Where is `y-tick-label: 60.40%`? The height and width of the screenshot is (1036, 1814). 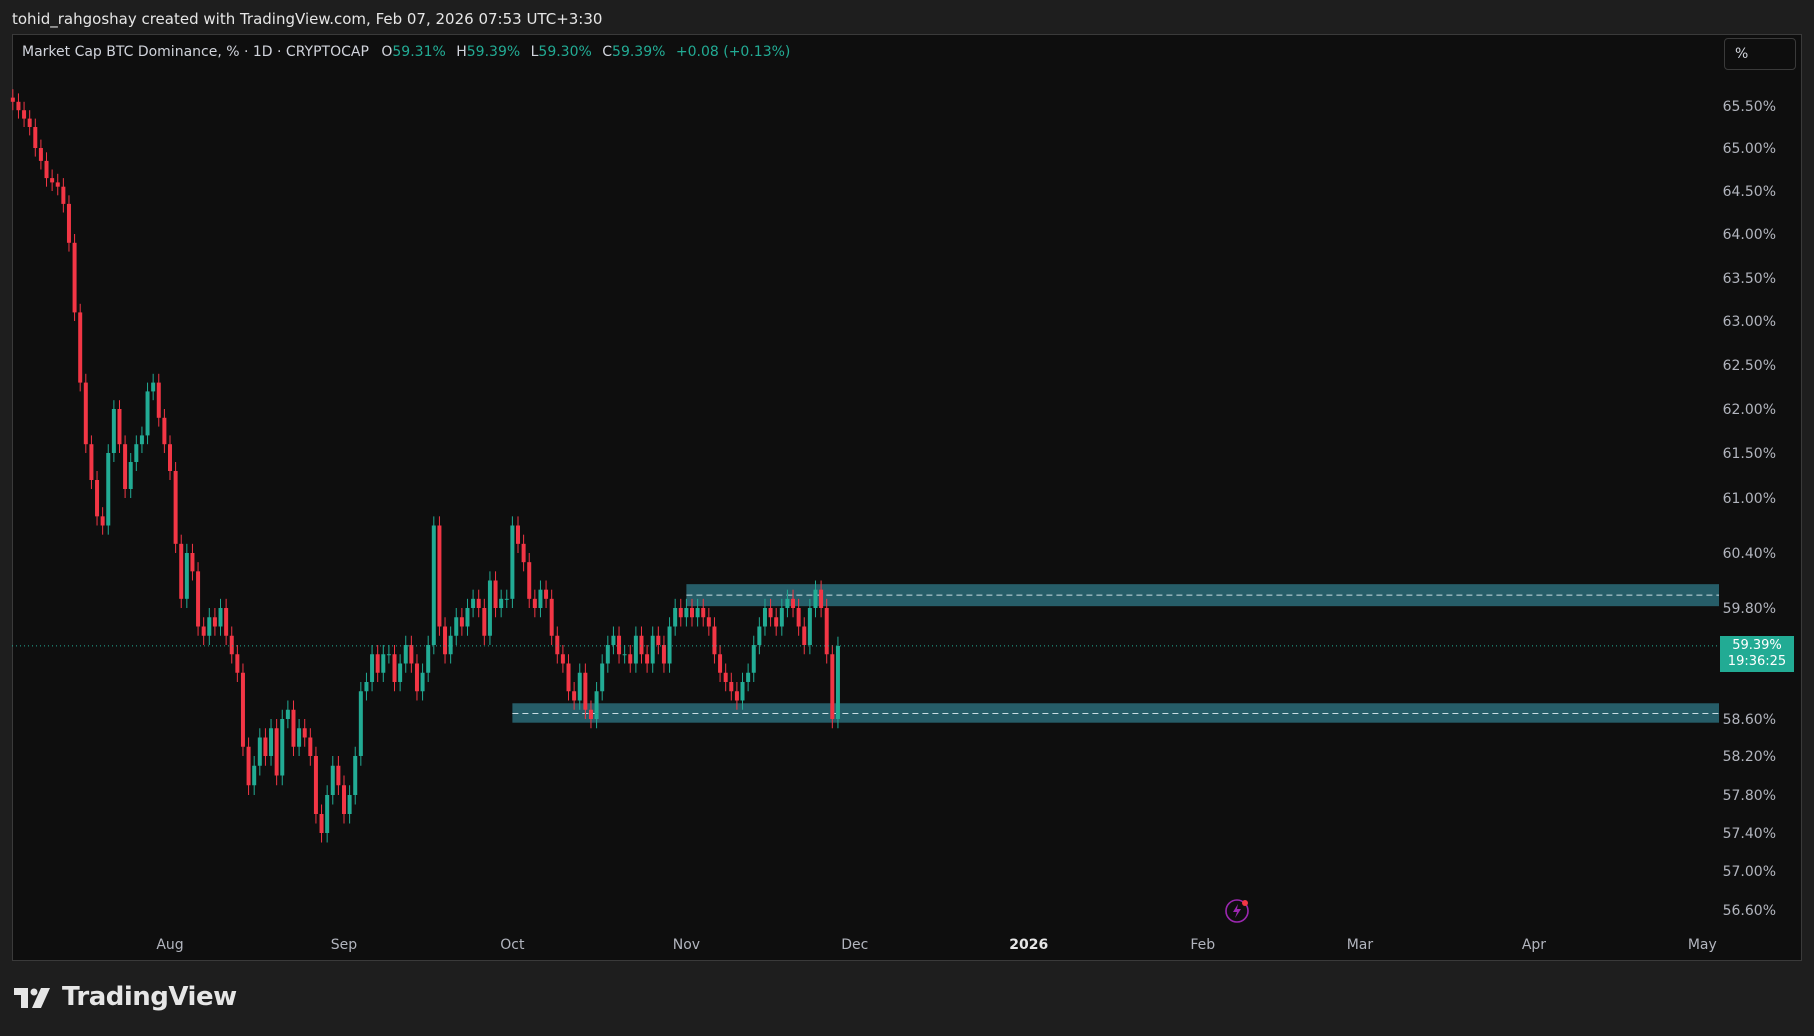 y-tick-label: 60.40% is located at coordinates (1749, 554).